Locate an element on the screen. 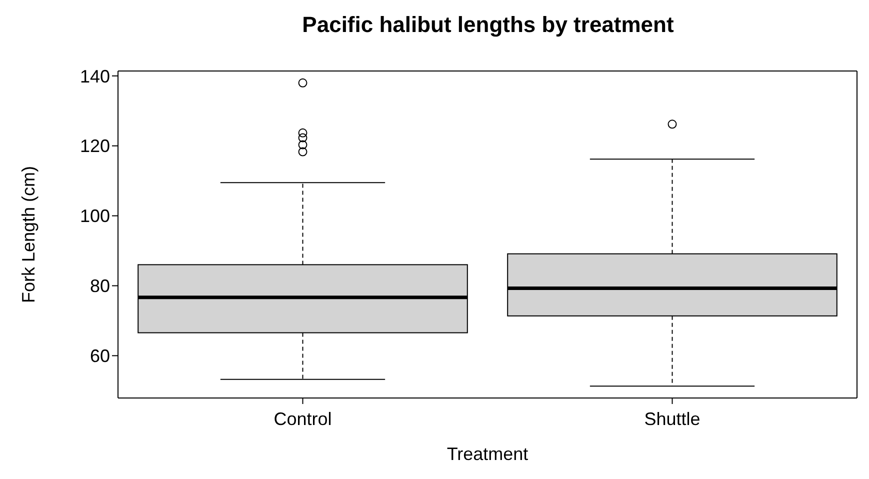  x-tick-label: Shuttle is located at coordinates (672, 418).